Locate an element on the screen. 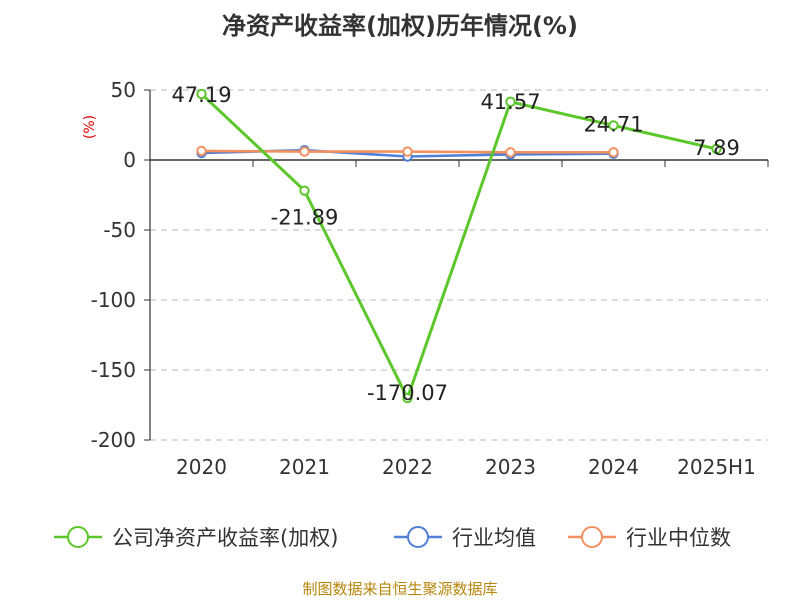 The width and height of the screenshot is (800, 600). legend-label: 行业中位数 is located at coordinates (678, 538).